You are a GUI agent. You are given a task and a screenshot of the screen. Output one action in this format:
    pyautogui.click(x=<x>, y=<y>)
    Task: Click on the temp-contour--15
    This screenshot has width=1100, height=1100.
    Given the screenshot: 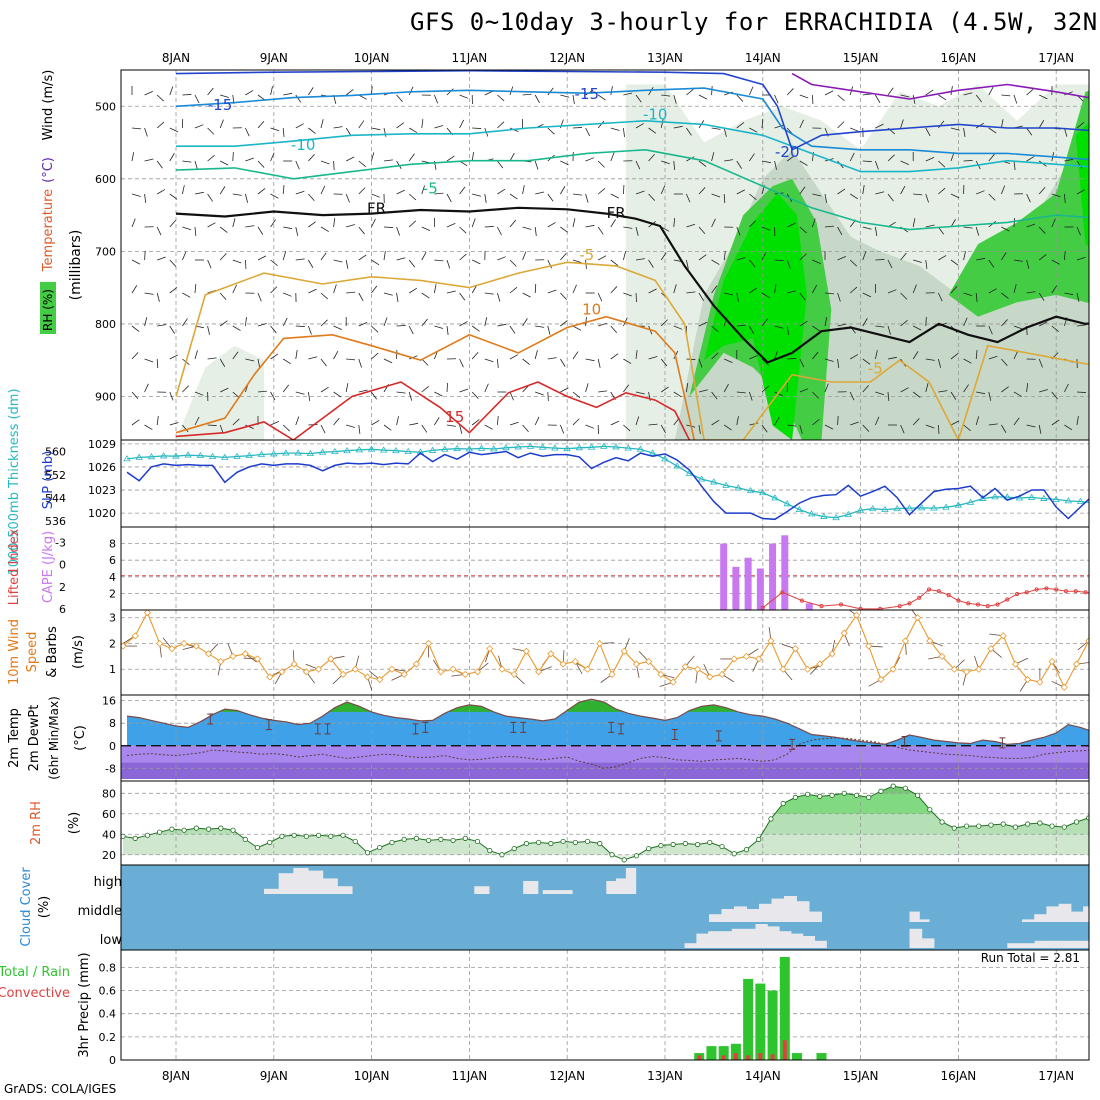 What is the action you would take?
    pyautogui.click(x=632, y=124)
    